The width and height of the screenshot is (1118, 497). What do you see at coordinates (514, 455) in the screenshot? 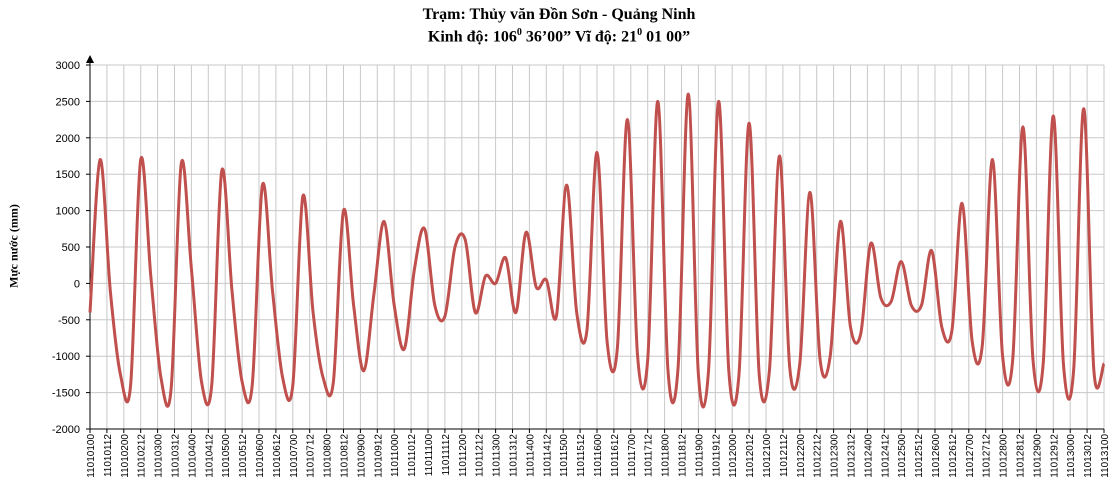
I see `x-tick-label: 11011312` at bounding box center [514, 455].